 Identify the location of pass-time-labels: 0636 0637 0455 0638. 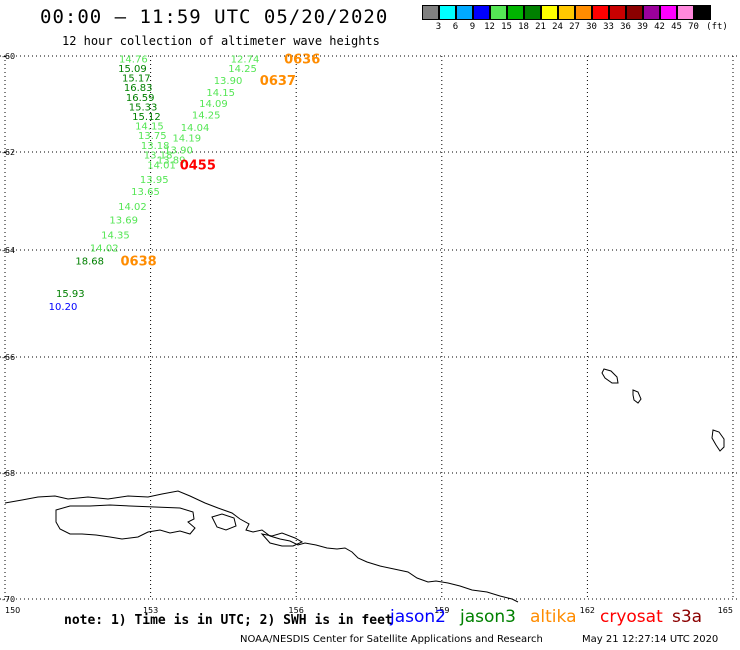
(221, 160).